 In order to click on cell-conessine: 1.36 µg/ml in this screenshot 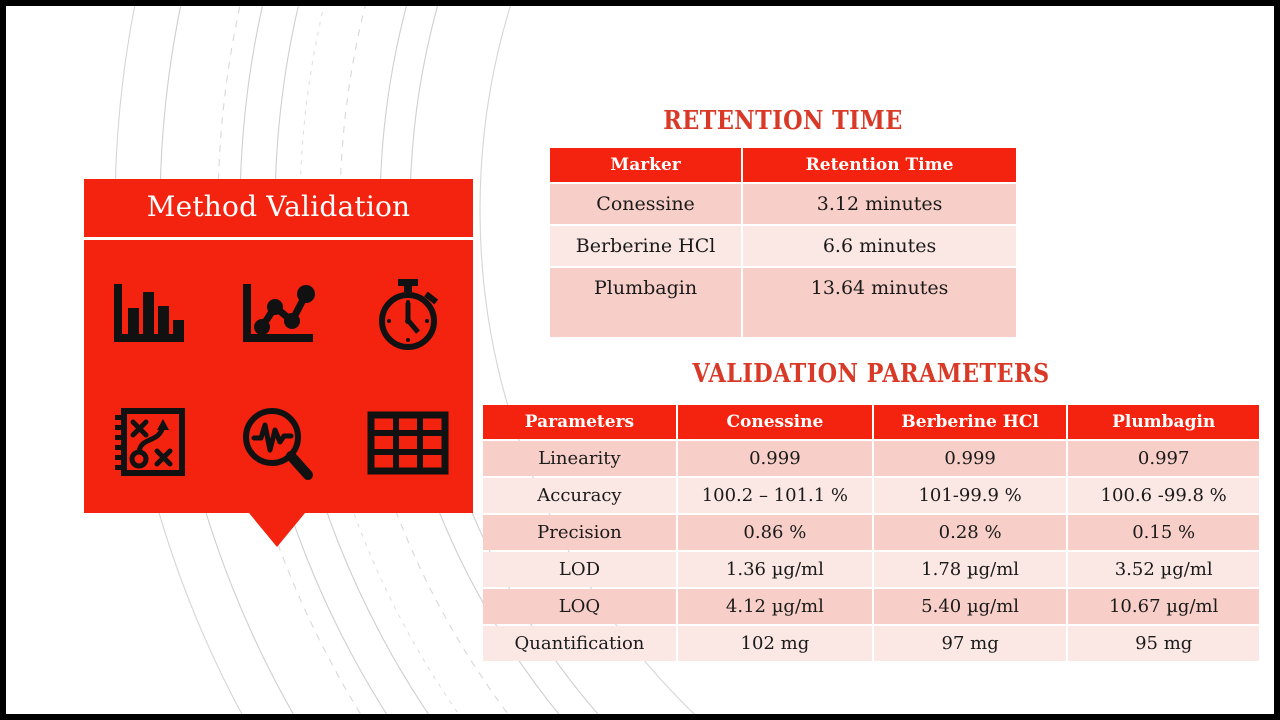, I will do `click(774, 569)`.